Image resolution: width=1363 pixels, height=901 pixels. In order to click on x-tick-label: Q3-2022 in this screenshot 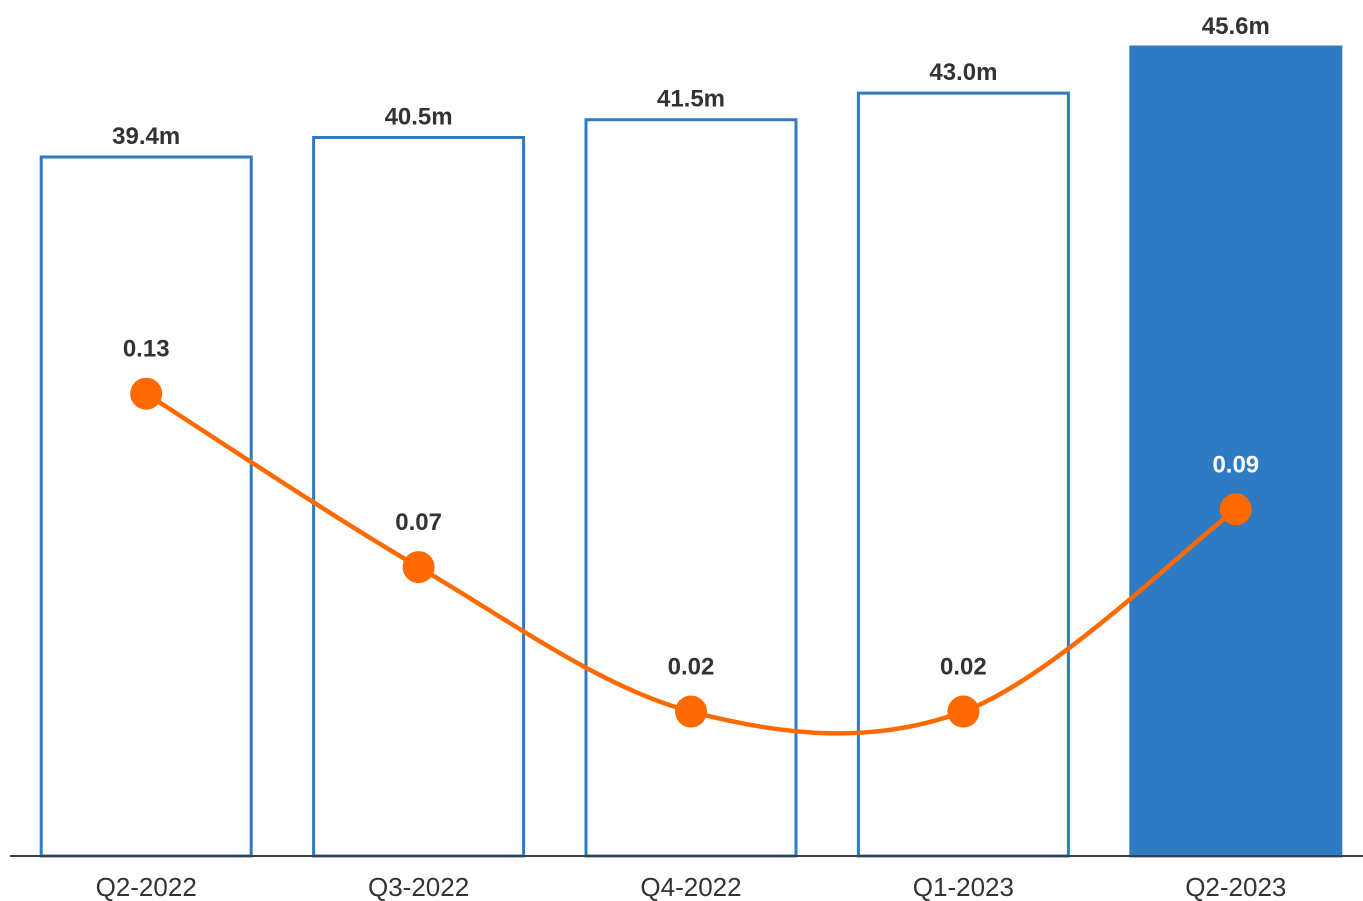, I will do `click(418, 886)`.